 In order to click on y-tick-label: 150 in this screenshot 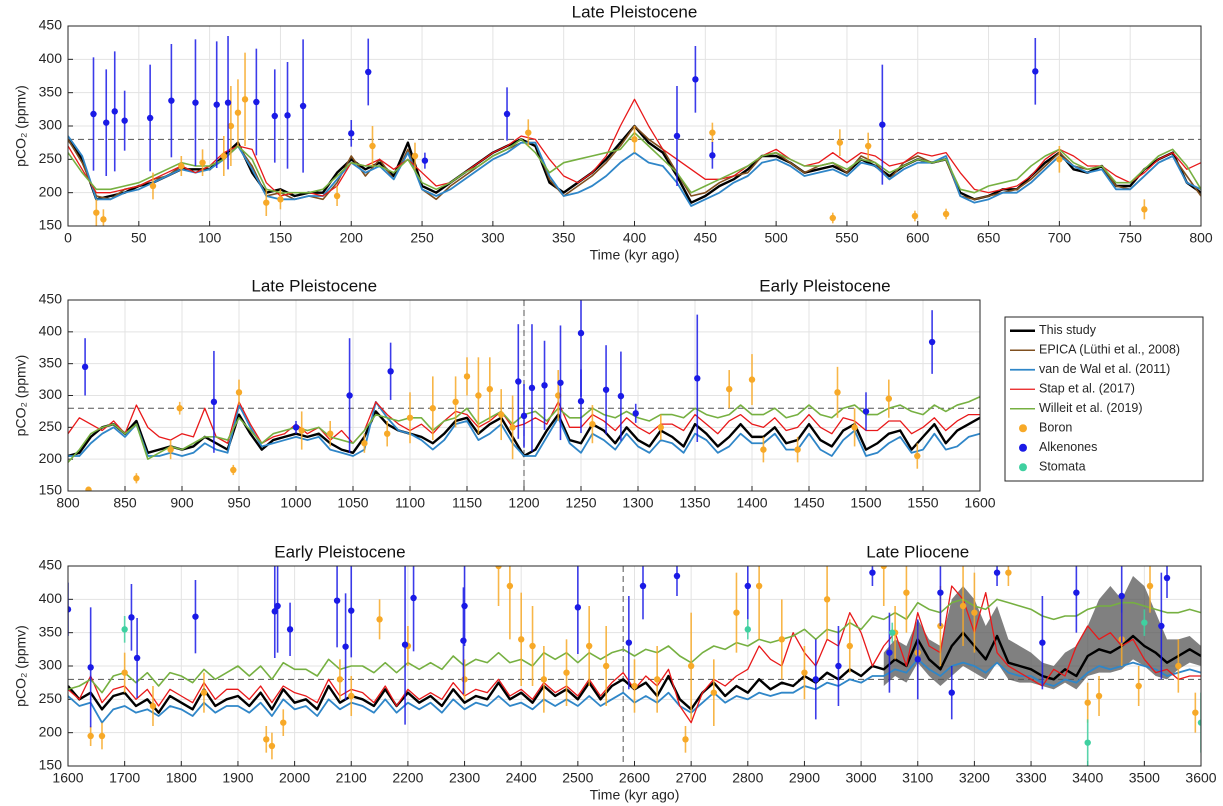, I will do `click(51, 490)`.